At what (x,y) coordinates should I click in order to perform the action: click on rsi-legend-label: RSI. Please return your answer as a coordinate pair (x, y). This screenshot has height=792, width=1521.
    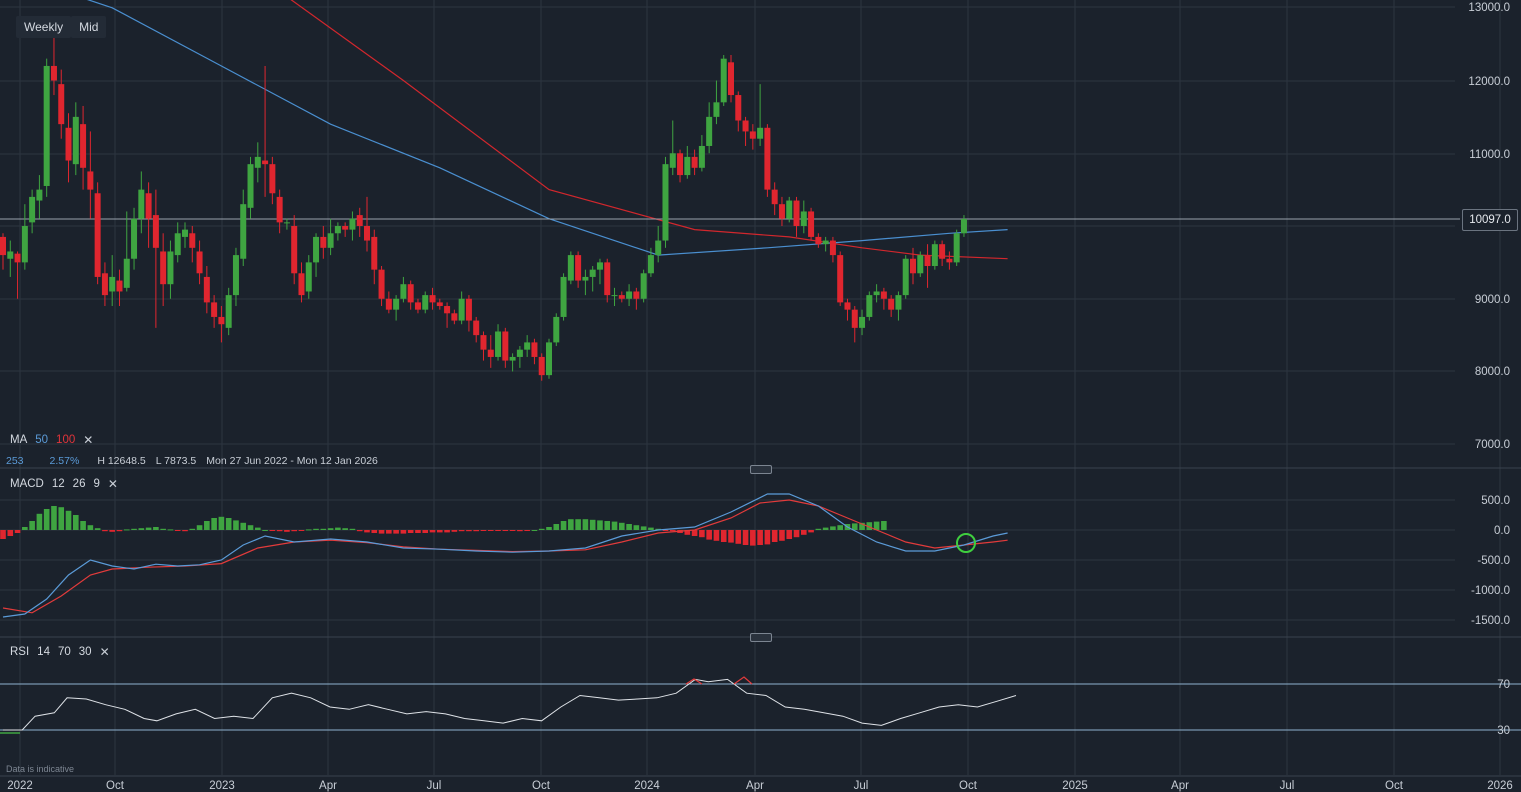
    Looking at the image, I should click on (20, 652).